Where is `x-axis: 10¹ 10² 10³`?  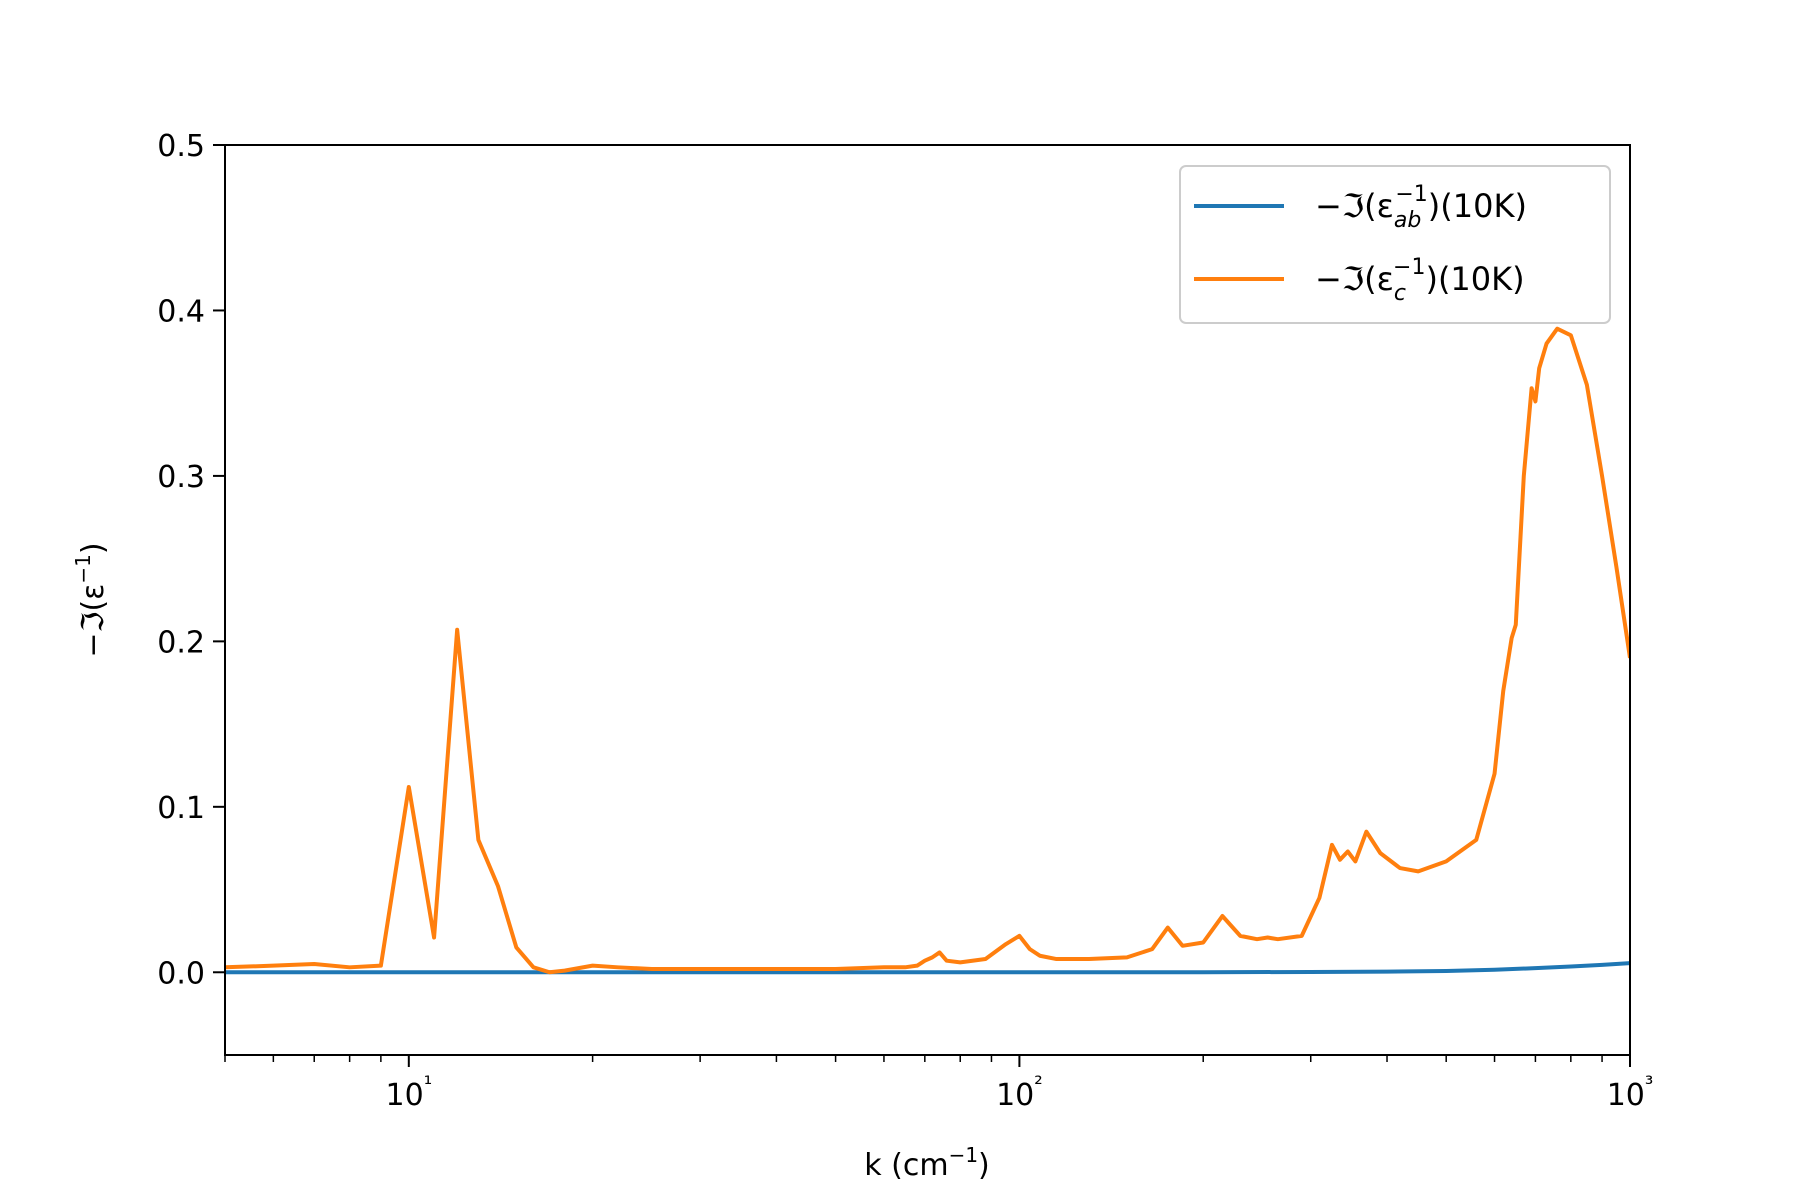 x-axis: 10¹ 10² 10³ is located at coordinates (939, 1084).